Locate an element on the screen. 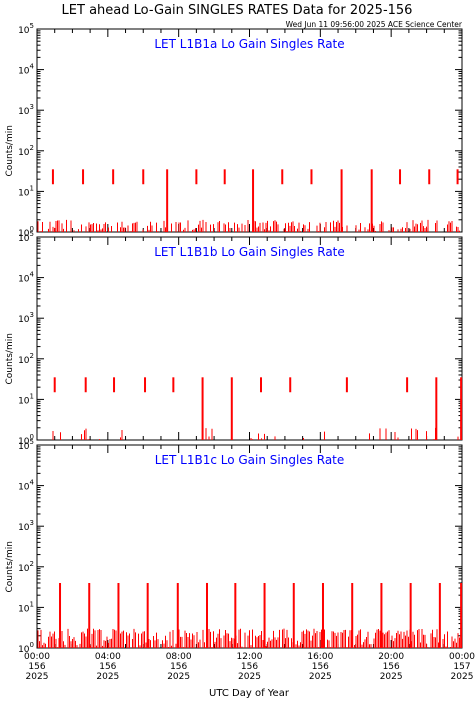 The image size is (475, 704). panel-title: LET L1B1a Lo Gain Singles Rate is located at coordinates (249, 44).